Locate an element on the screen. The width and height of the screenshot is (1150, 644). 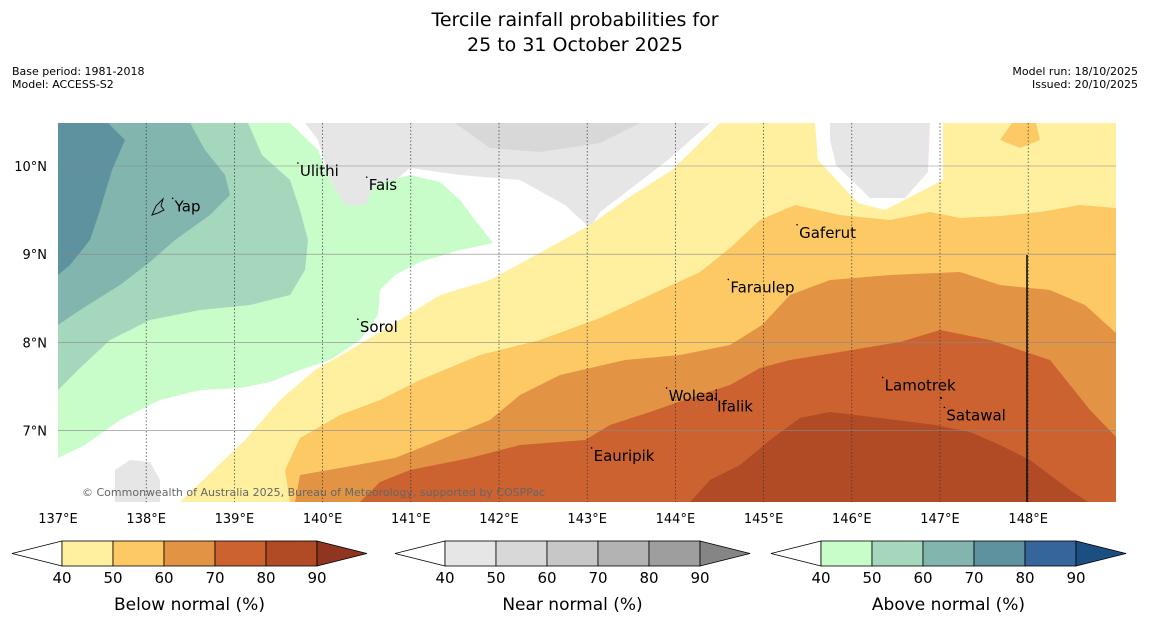
longitude-label: 145°E is located at coordinates (764, 519).